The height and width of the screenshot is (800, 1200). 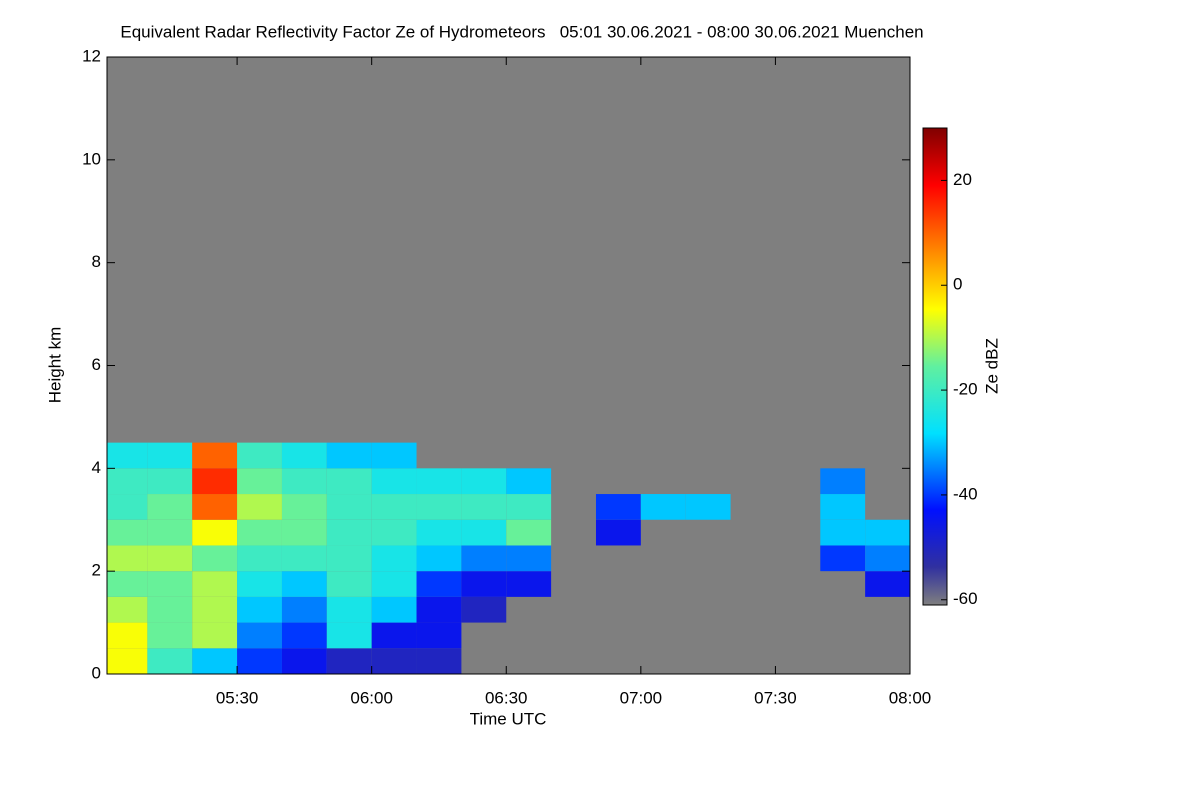 What do you see at coordinates (96, 467) in the screenshot?
I see `y-tick-label: 4` at bounding box center [96, 467].